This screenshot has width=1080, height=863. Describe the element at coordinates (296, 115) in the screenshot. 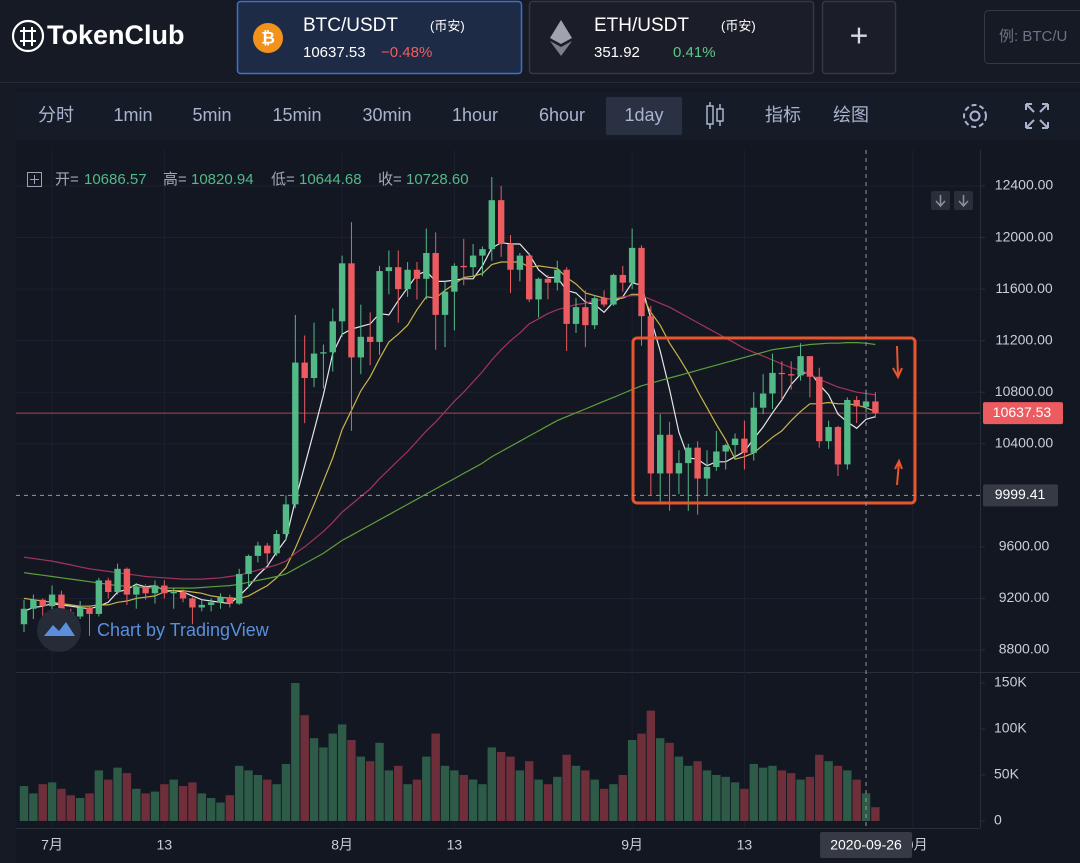

I see `interval-button: 15min` at that location.